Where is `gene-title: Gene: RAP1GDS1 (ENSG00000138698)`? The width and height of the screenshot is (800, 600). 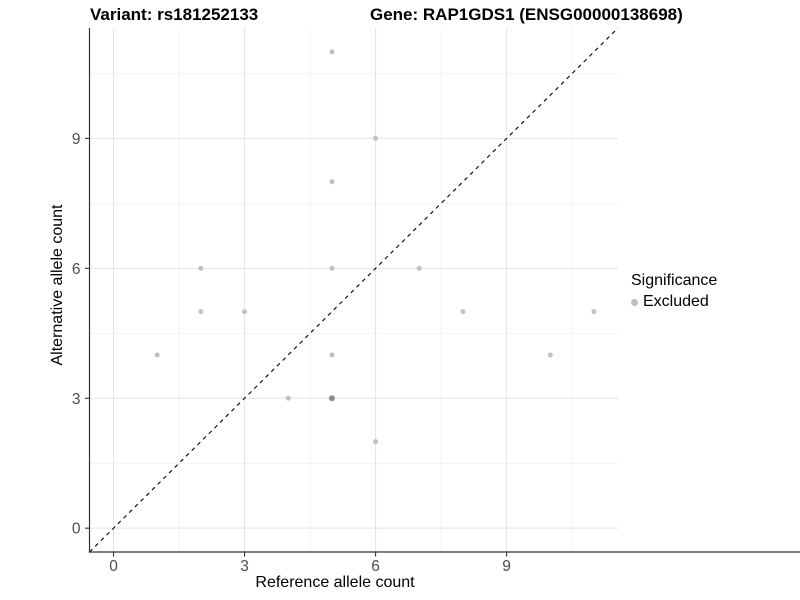
gene-title: Gene: RAP1GDS1 (ENSG00000138698) is located at coordinates (526, 14).